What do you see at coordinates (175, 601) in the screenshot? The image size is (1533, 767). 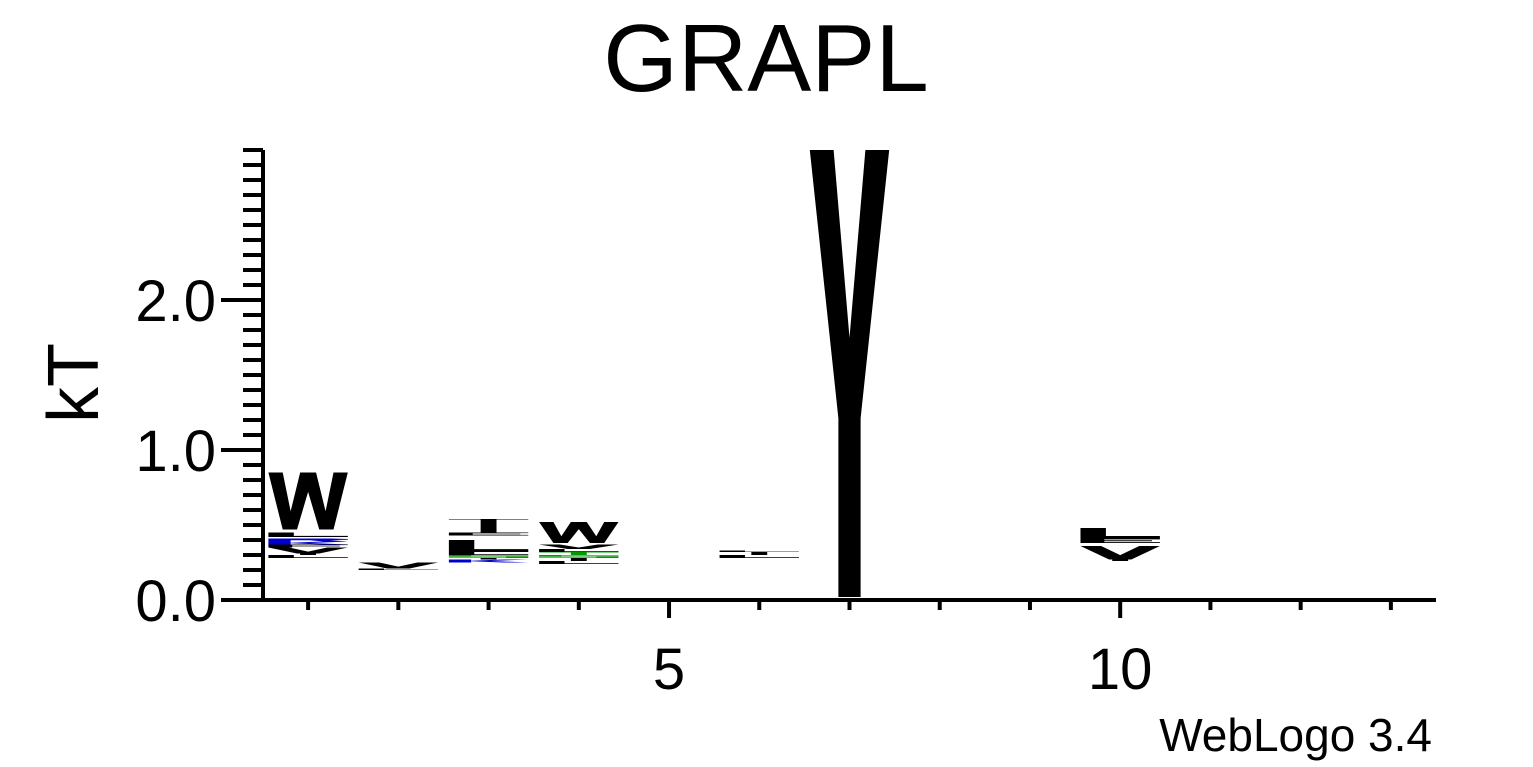 I see `y-tick-label: 0.0` at bounding box center [175, 601].